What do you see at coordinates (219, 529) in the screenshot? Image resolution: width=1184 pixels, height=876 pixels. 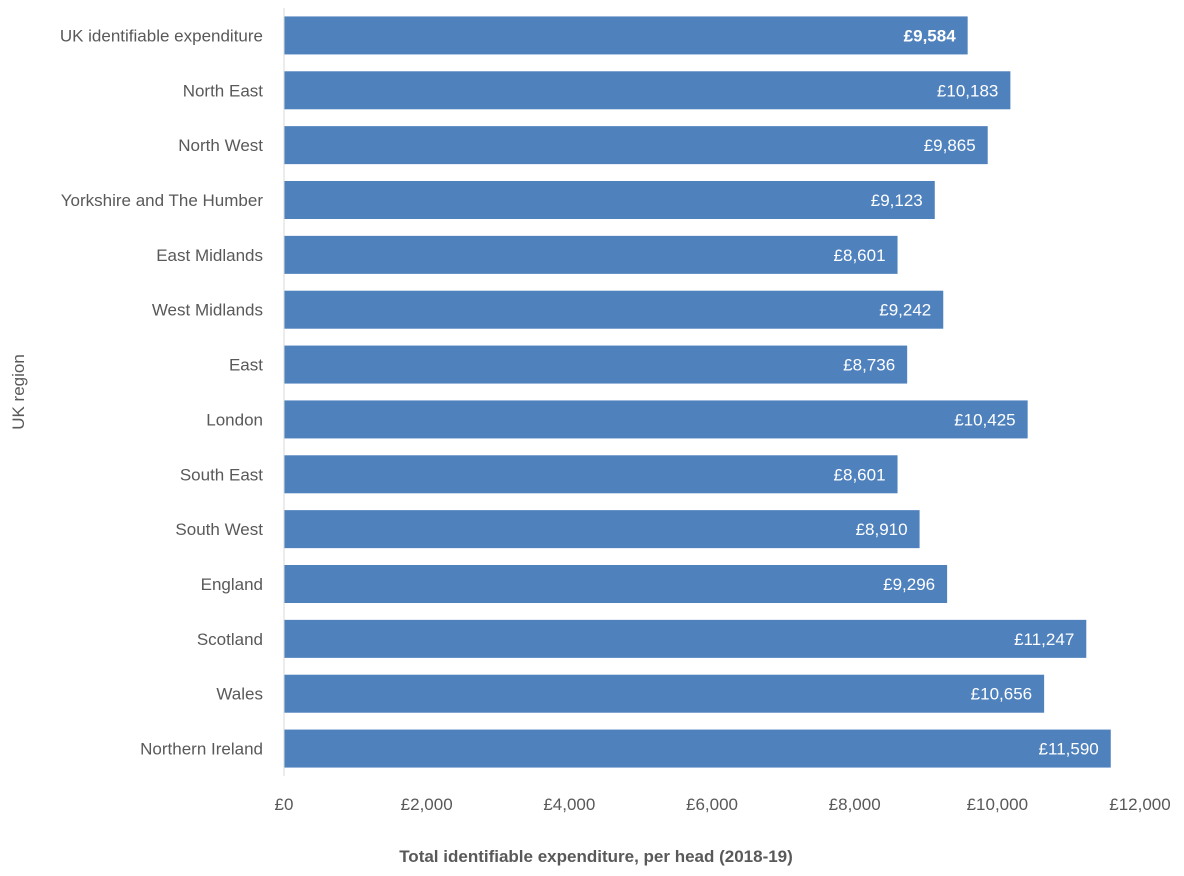 I see `category-label: South West` at bounding box center [219, 529].